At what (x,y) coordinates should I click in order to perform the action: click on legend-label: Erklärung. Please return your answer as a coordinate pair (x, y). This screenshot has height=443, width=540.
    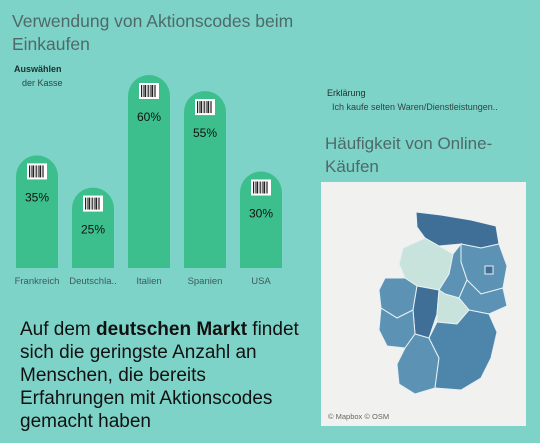
    Looking at the image, I should click on (346, 93).